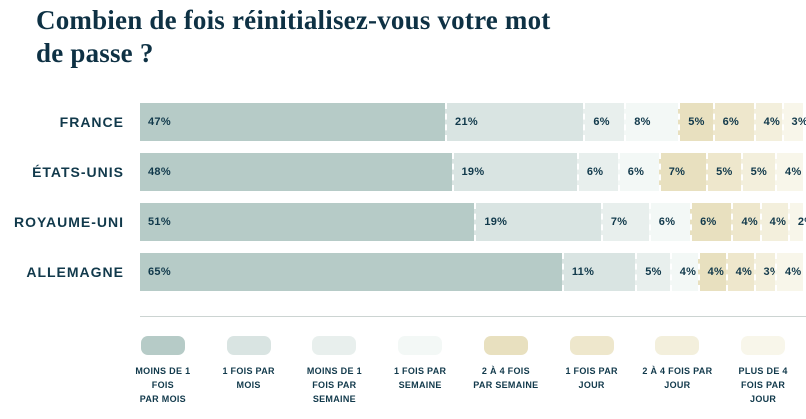  What do you see at coordinates (651, 122) in the screenshot?
I see `bar-segment: 8%` at bounding box center [651, 122].